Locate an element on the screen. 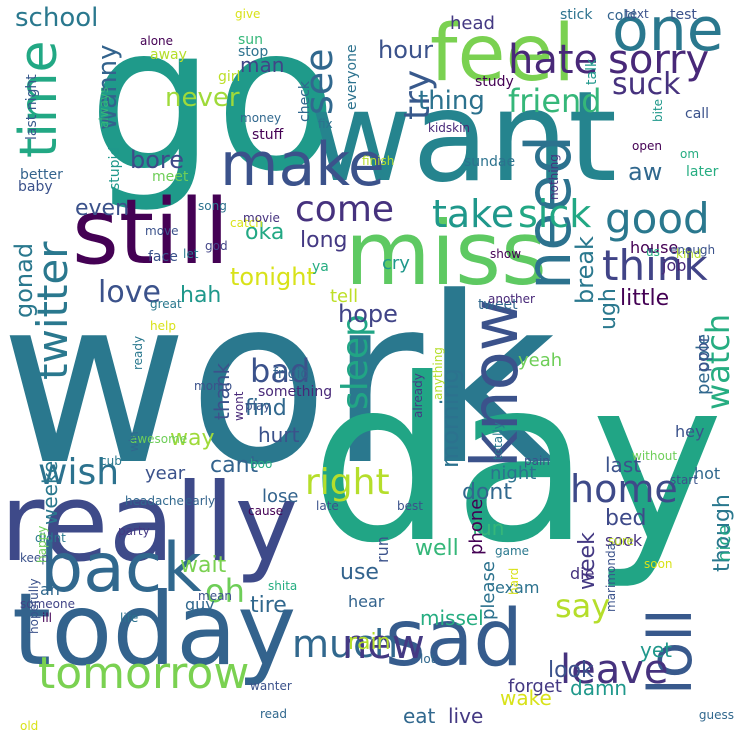 The height and width of the screenshot is (734, 734). cloud-word: gonad is located at coordinates (24, 280).